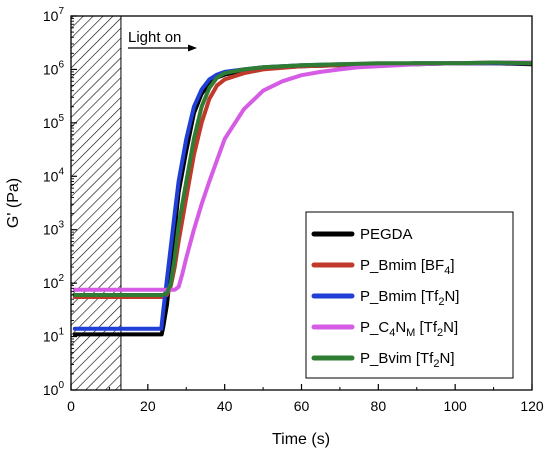  I want to click on y-tick-label: 10⁷, so click(54, 15).